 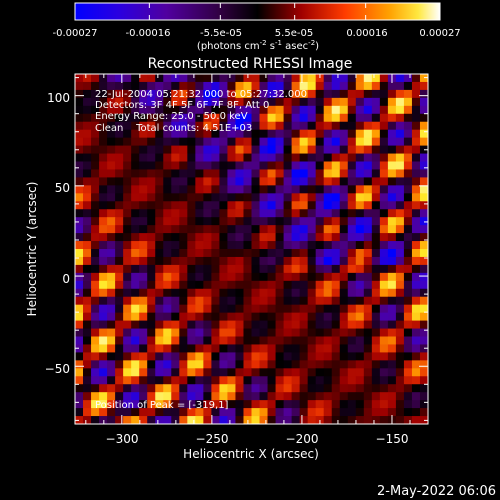 What do you see at coordinates (122, 439) in the screenshot?
I see `x-tick-label: −300` at bounding box center [122, 439].